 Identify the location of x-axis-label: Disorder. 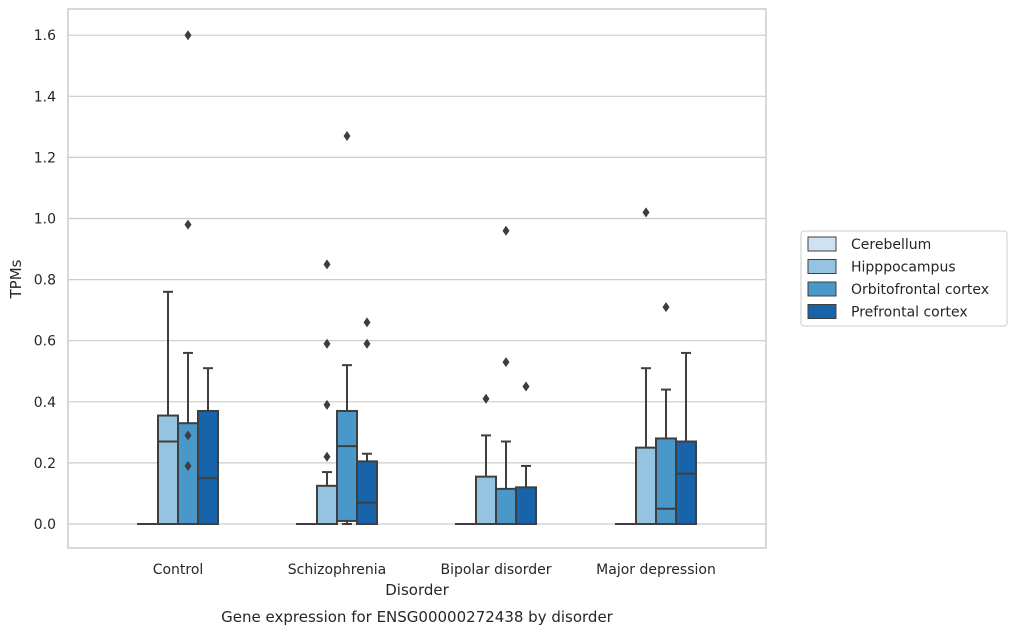
(417, 590).